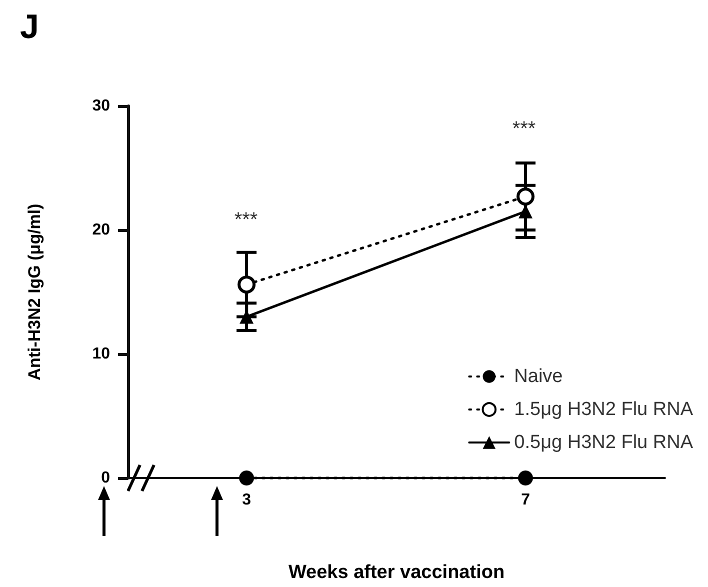 The width and height of the screenshot is (708, 587). I want to click on x-axis-title: Weeks after vaccination, so click(396, 572).